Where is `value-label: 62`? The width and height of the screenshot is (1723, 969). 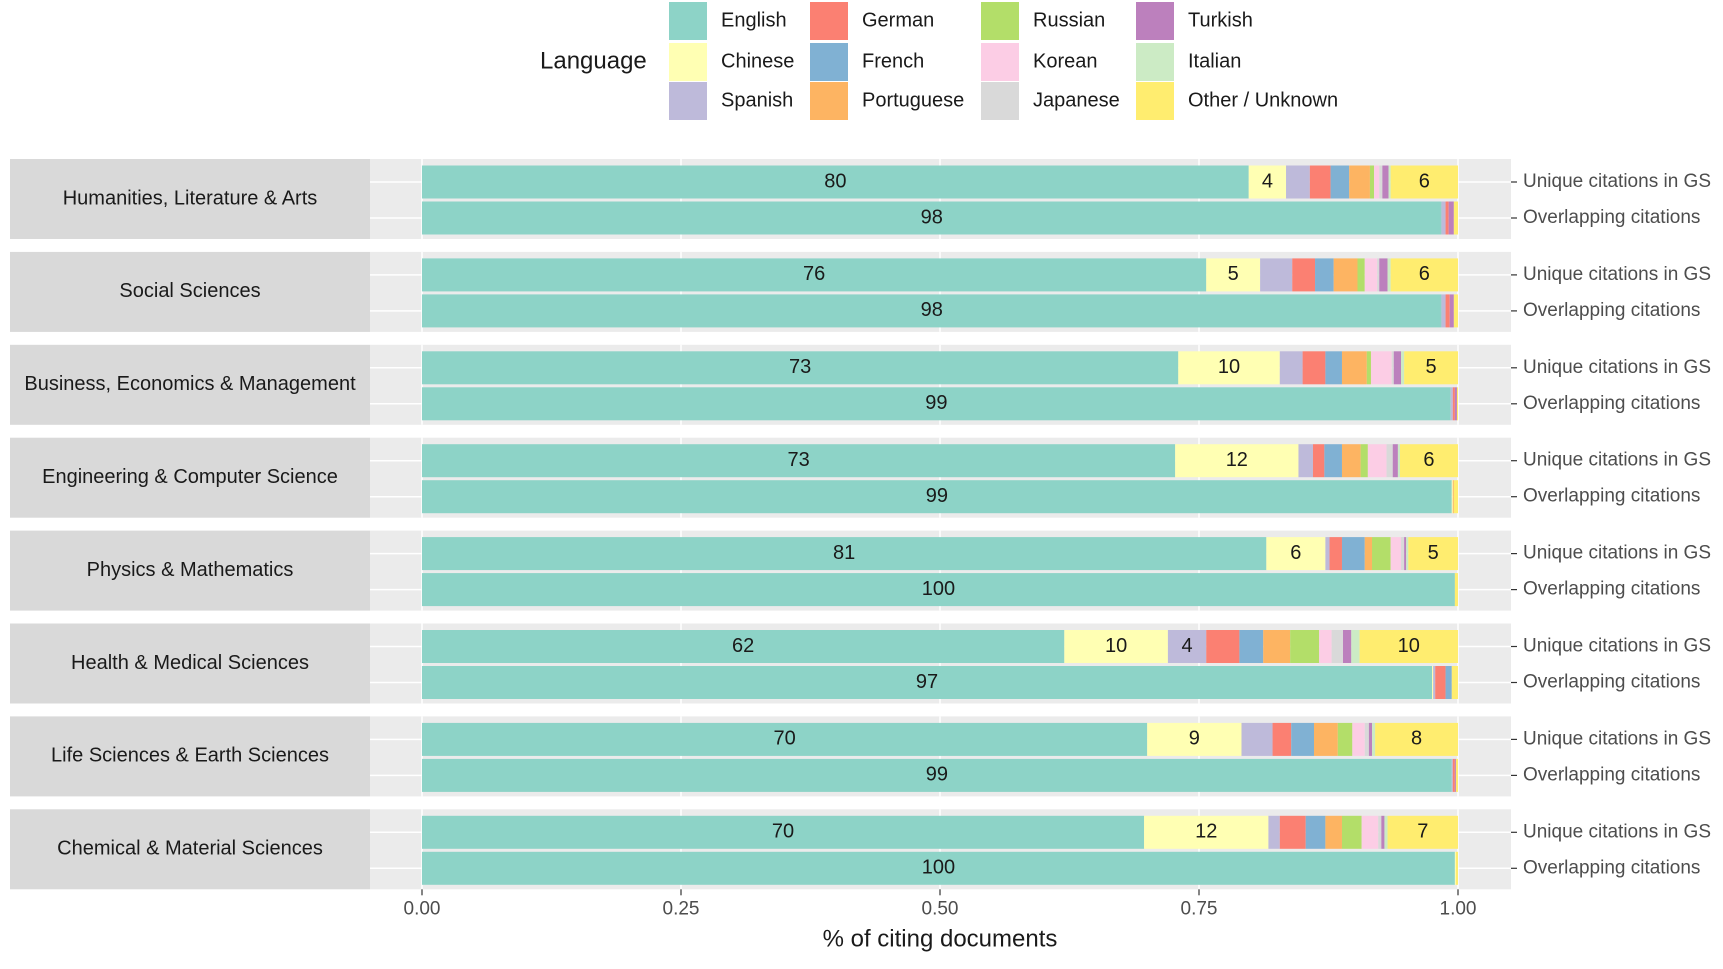
value-label: 62 is located at coordinates (743, 646).